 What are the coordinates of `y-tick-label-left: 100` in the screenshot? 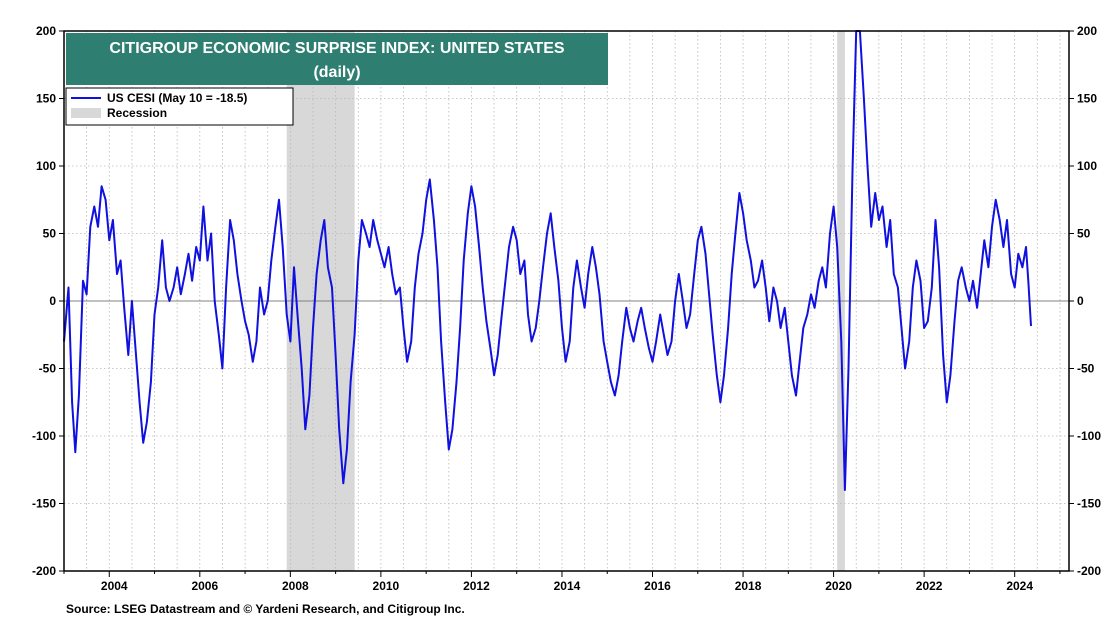 It's located at (46, 166).